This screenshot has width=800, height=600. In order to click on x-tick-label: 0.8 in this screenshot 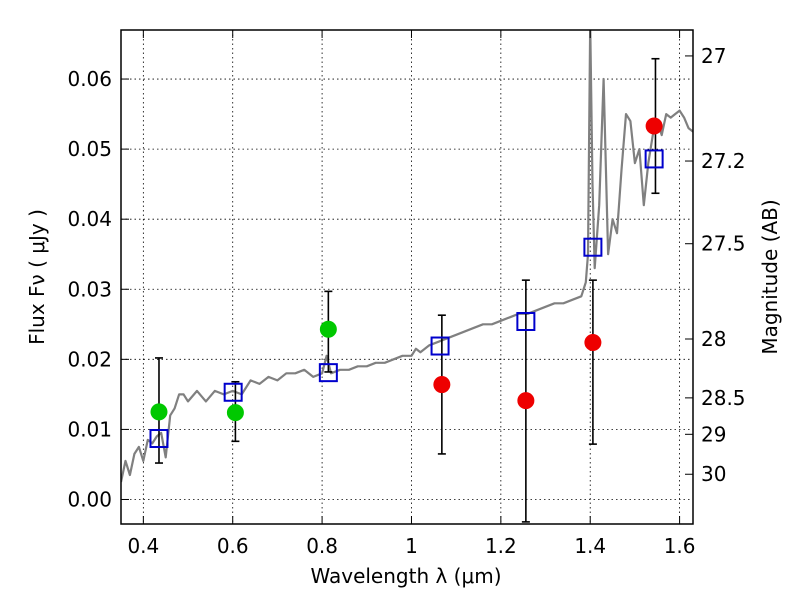, I will do `click(322, 546)`.